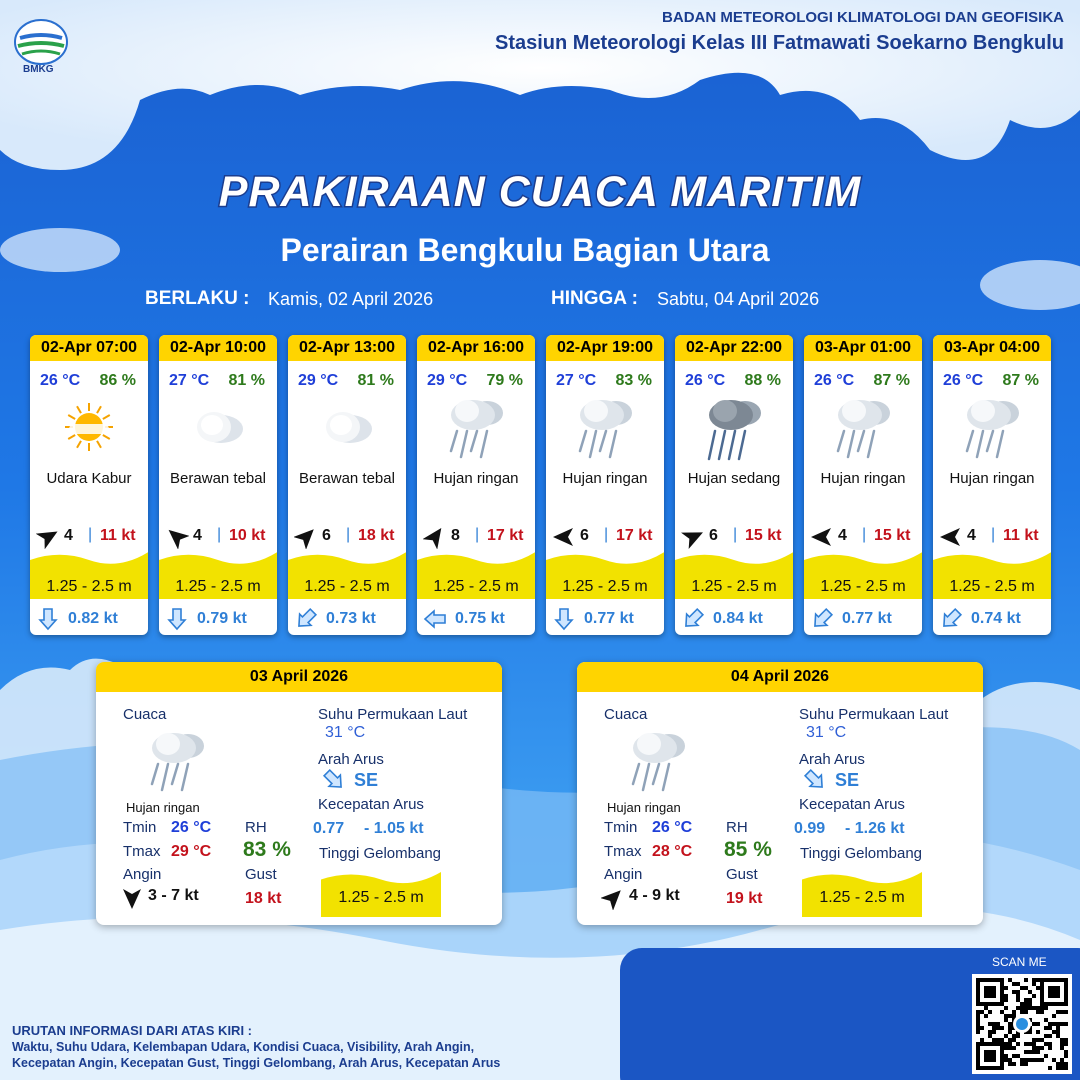 This screenshot has width=1080, height=1080. Describe the element at coordinates (376, 535) in the screenshot. I see `gust: 18 kt` at that location.